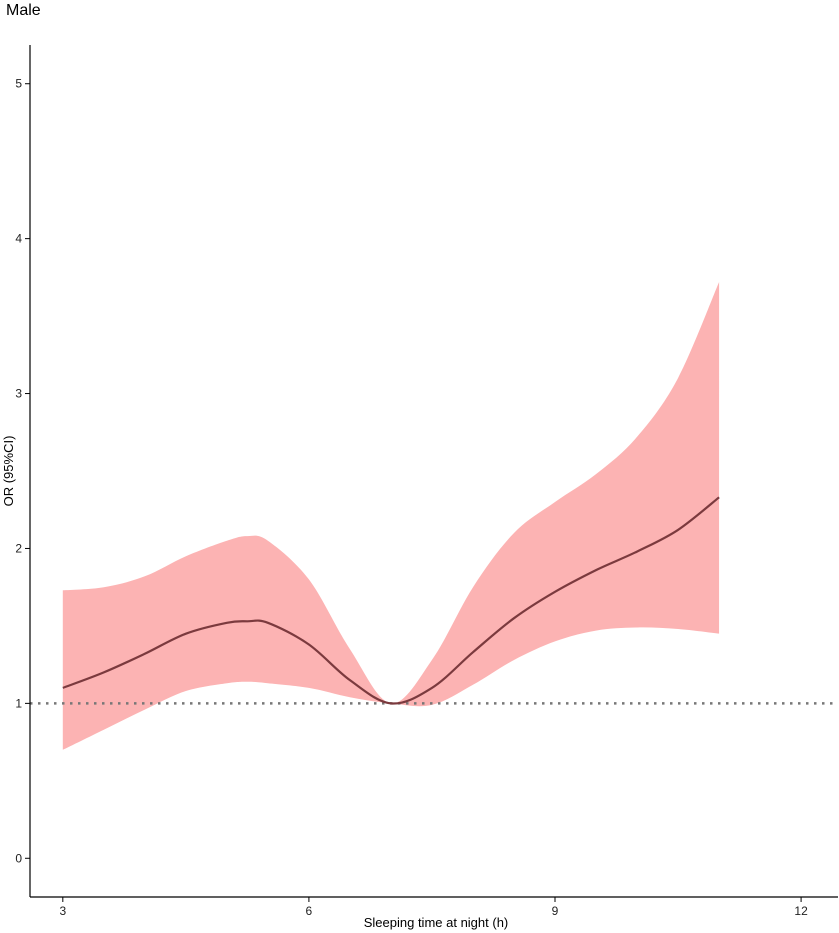  I want to click on y-axis-label: OR (95%CI), so click(8, 471).